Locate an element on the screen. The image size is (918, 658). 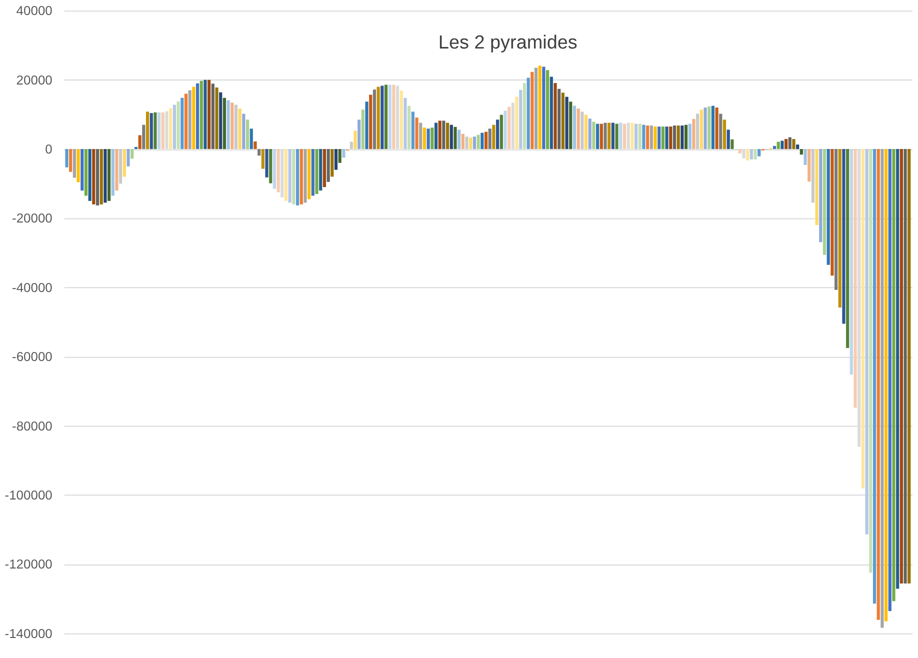
y-tick-label: 20000 is located at coordinates (34, 80).